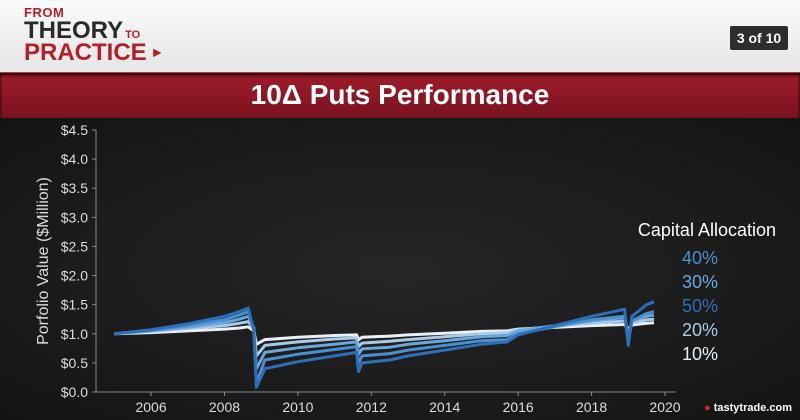 The image size is (800, 420). Describe the element at coordinates (74, 334) in the screenshot. I see `y-tick-label: $1.0` at that location.